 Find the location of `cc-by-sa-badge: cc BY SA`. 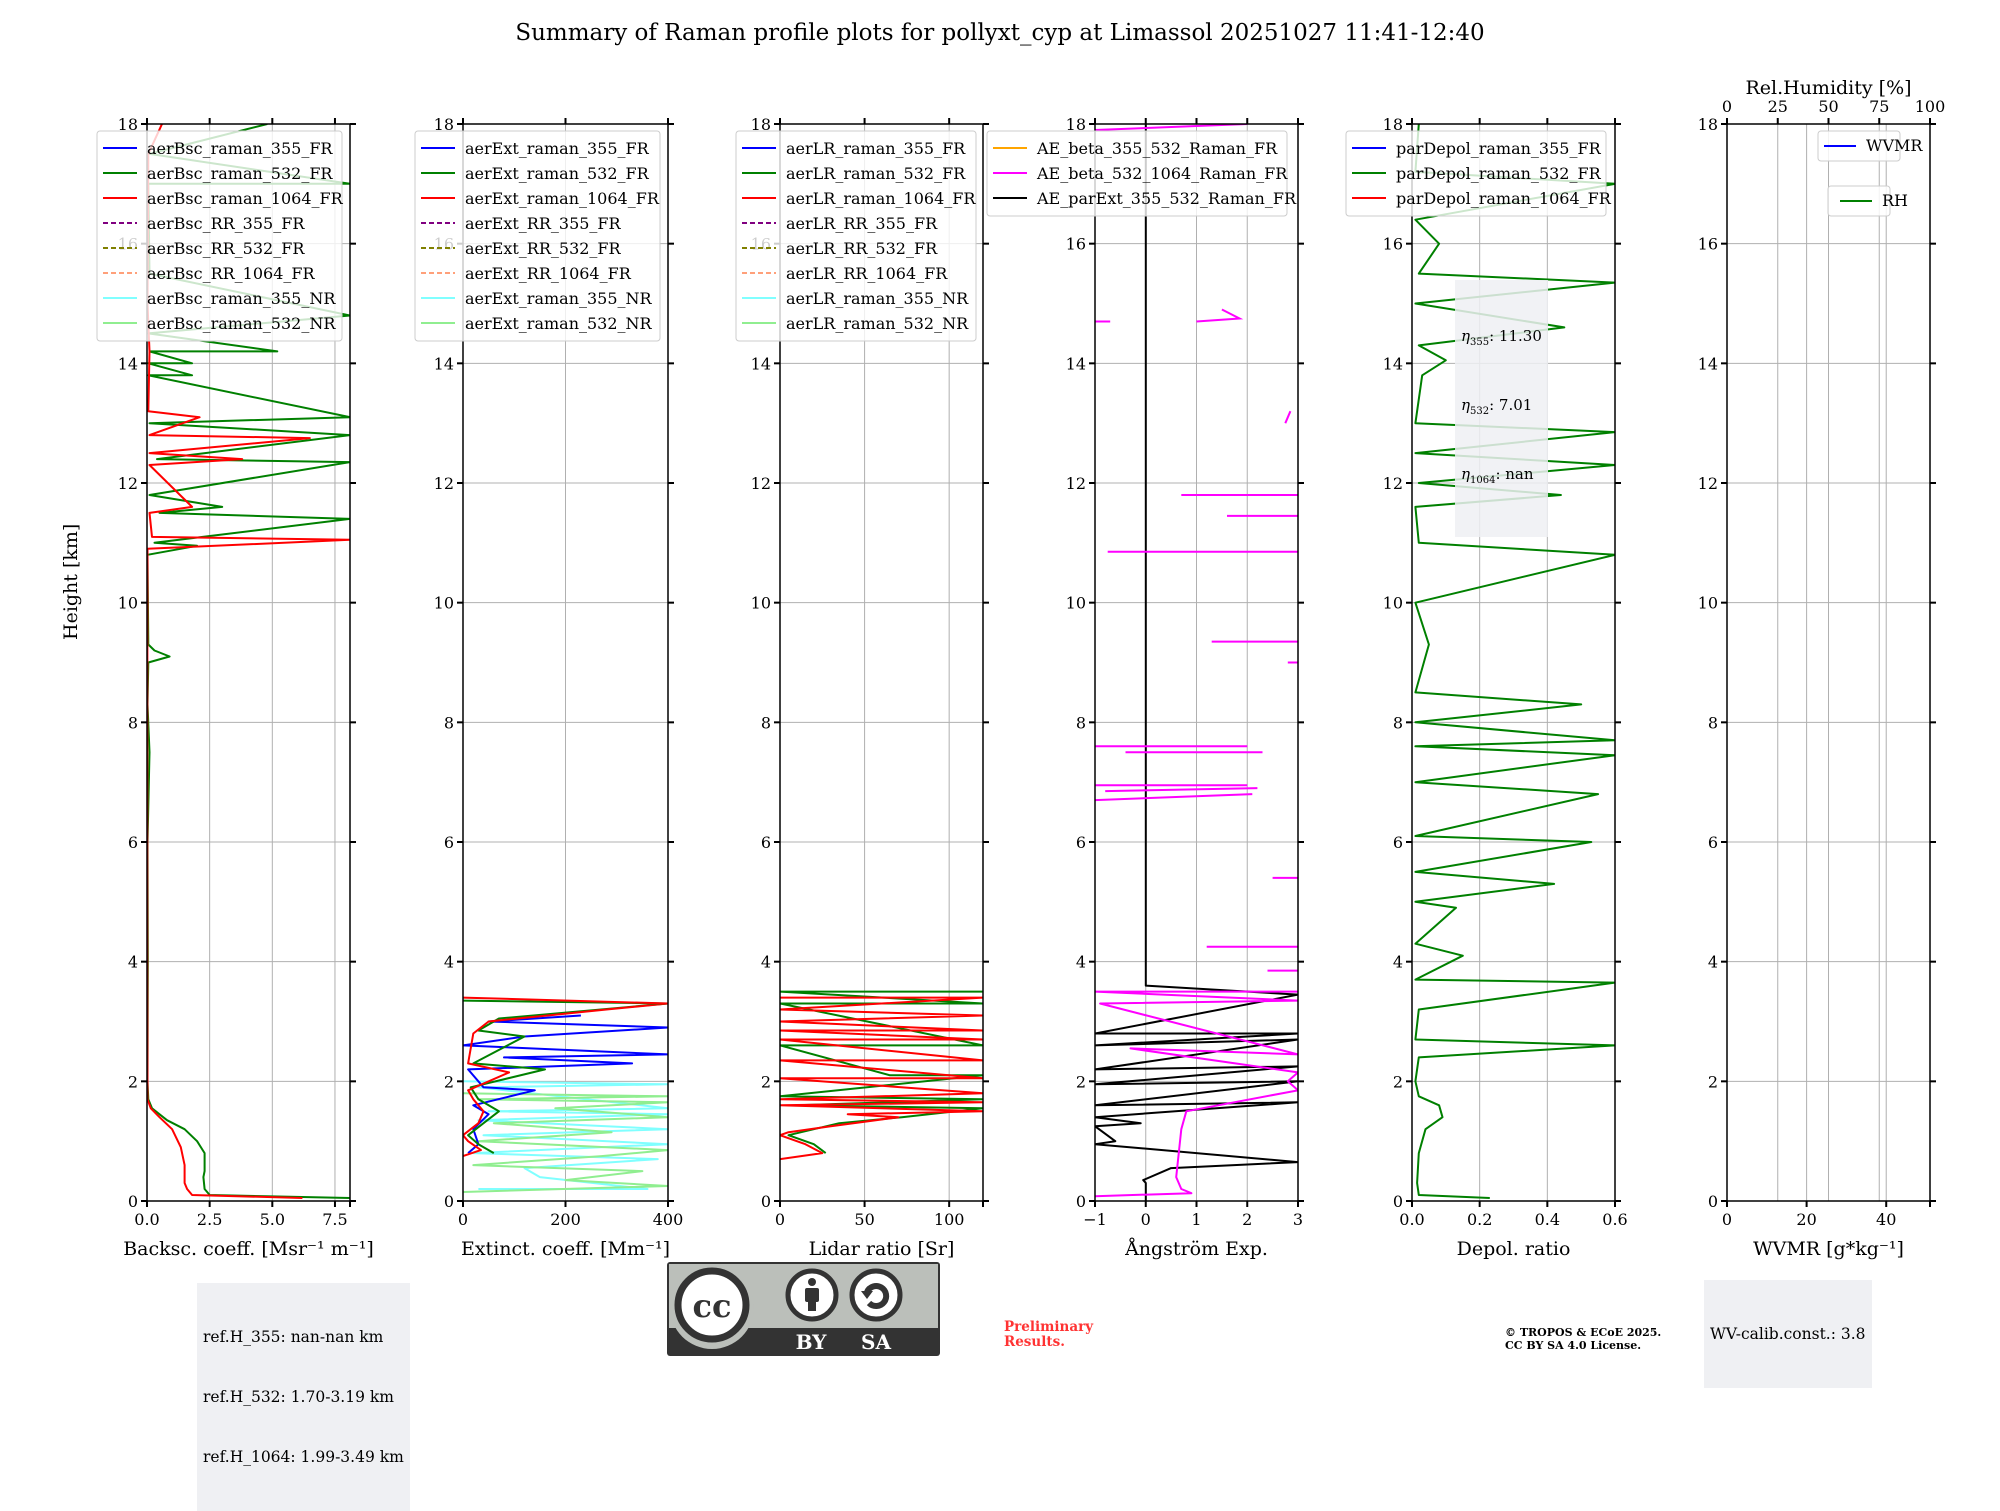

cc-by-sa-badge: cc BY SA is located at coordinates (803, 1309).